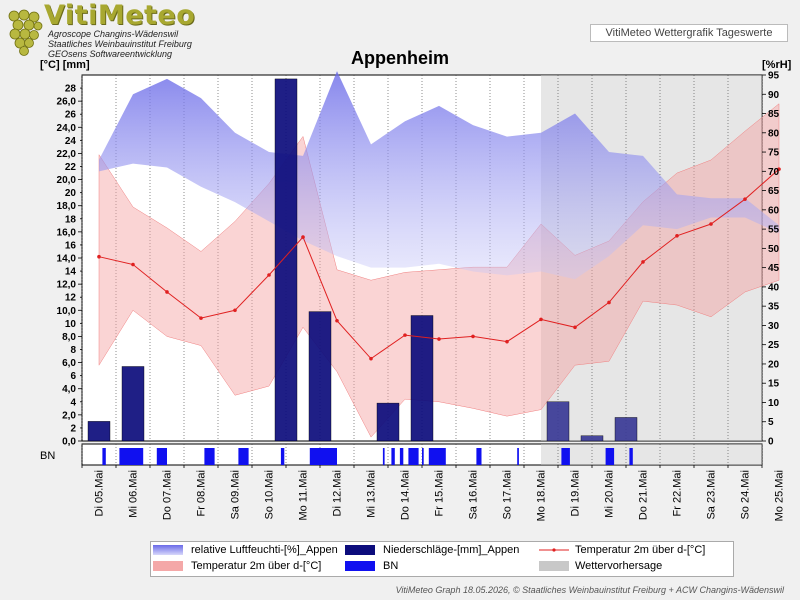 This screenshot has height=600, width=800. Describe the element at coordinates (774, 133) in the screenshot. I see `y-right-tick-label: 80` at that location.